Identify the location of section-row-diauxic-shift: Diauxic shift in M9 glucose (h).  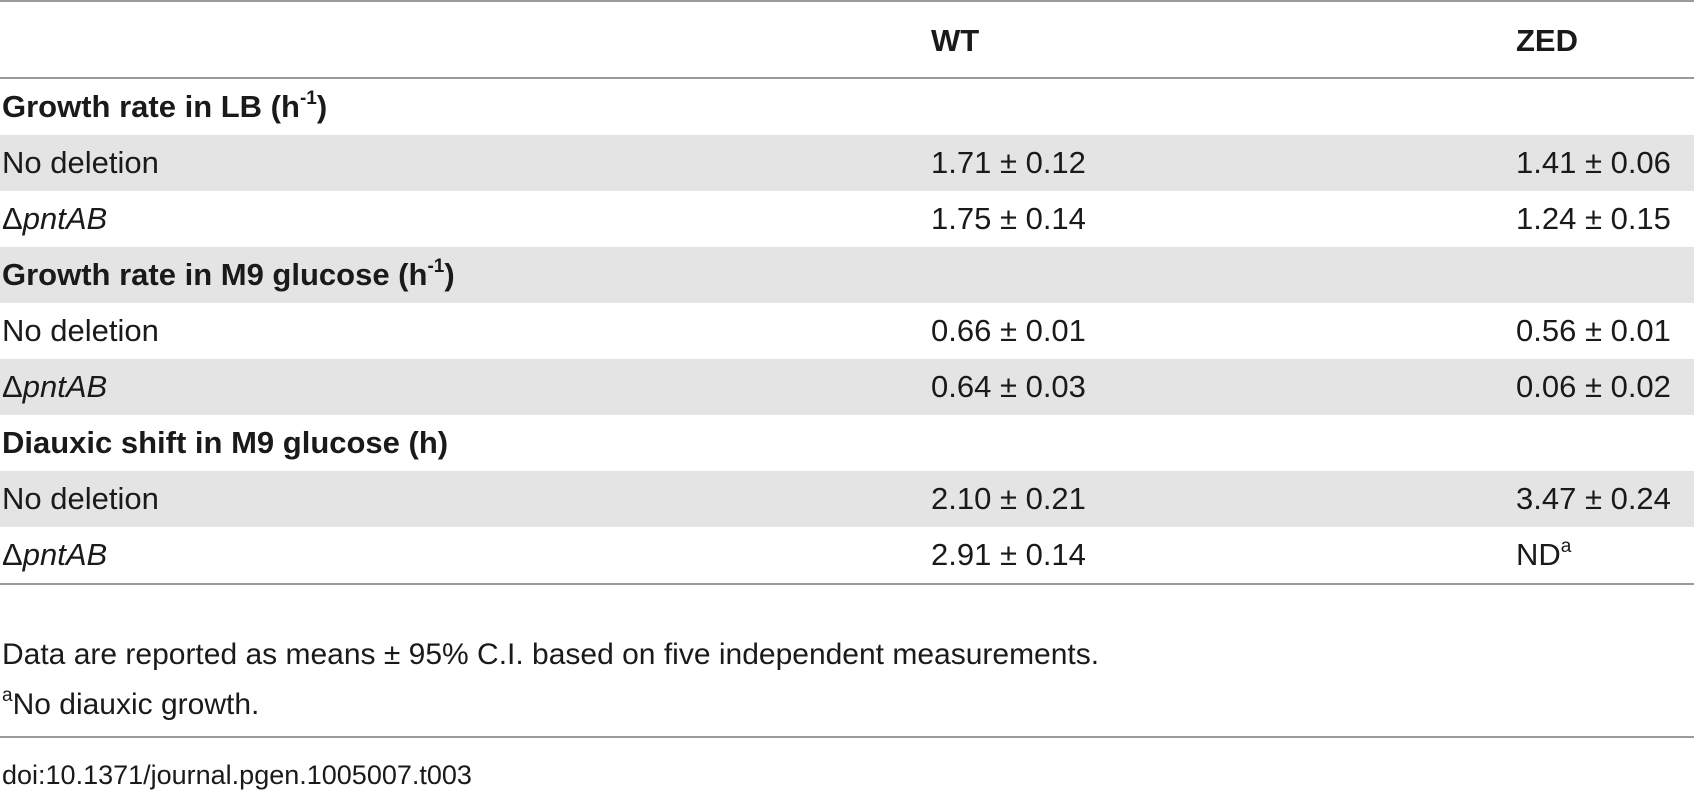
(847, 443).